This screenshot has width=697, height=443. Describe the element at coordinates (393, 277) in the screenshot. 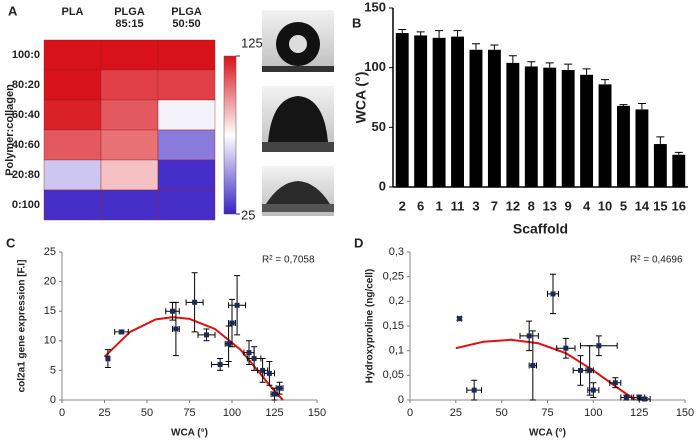

I see `y-tick-label: 0,25` at that location.